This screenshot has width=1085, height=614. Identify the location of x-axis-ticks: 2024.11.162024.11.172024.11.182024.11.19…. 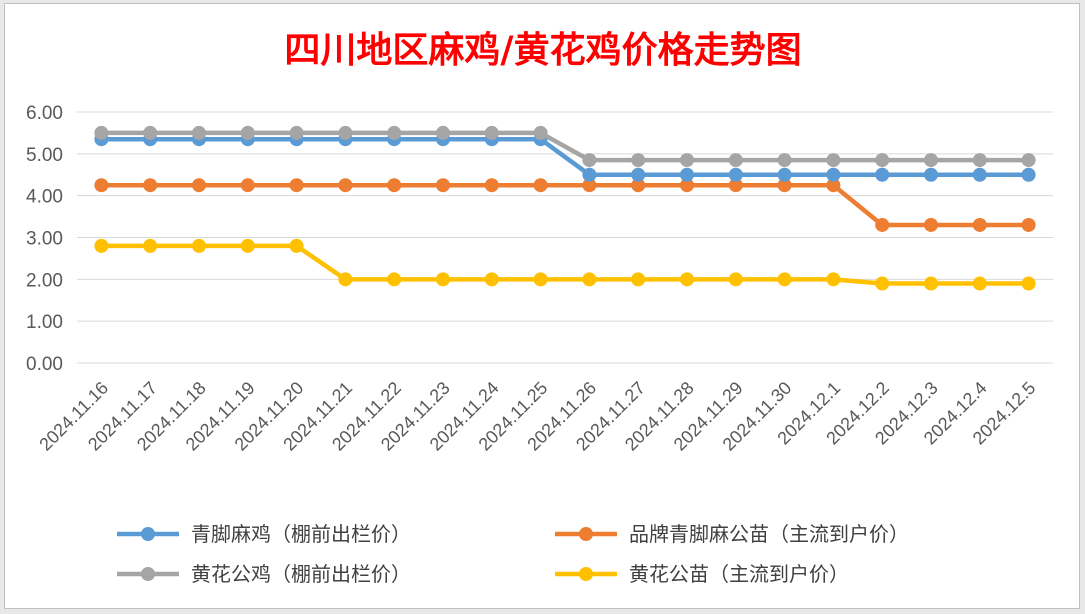
(537, 416).